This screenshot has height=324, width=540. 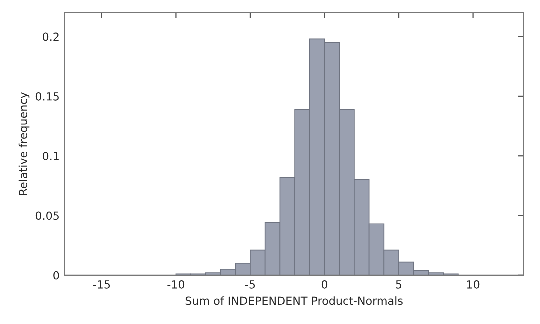 I want to click on y-tick-label: 0.15, so click(x=47, y=96).